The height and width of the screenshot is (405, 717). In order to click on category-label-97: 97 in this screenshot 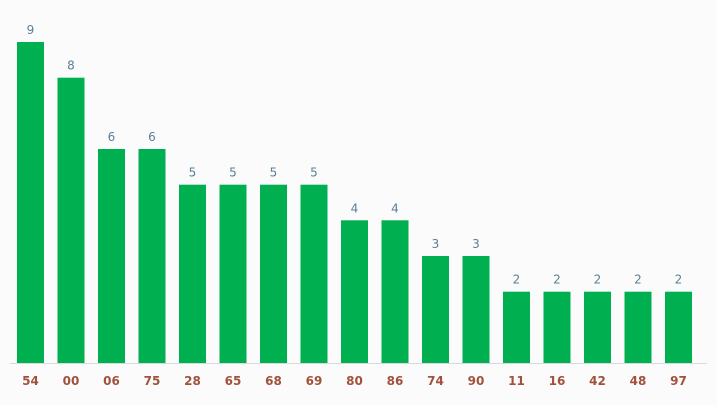, I will do `click(678, 381)`.